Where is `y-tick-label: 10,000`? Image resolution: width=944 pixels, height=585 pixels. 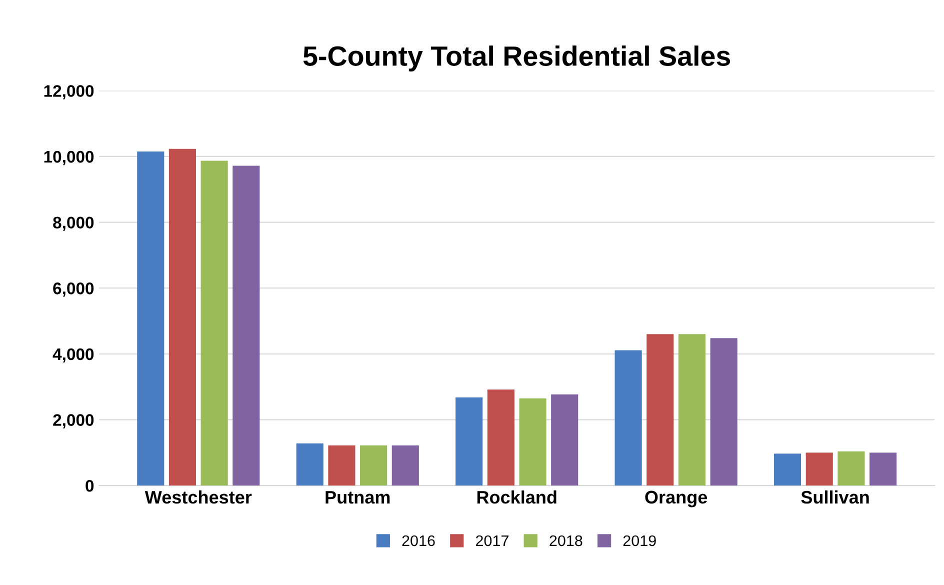
y-tick-label: 10,000 is located at coordinates (69, 158).